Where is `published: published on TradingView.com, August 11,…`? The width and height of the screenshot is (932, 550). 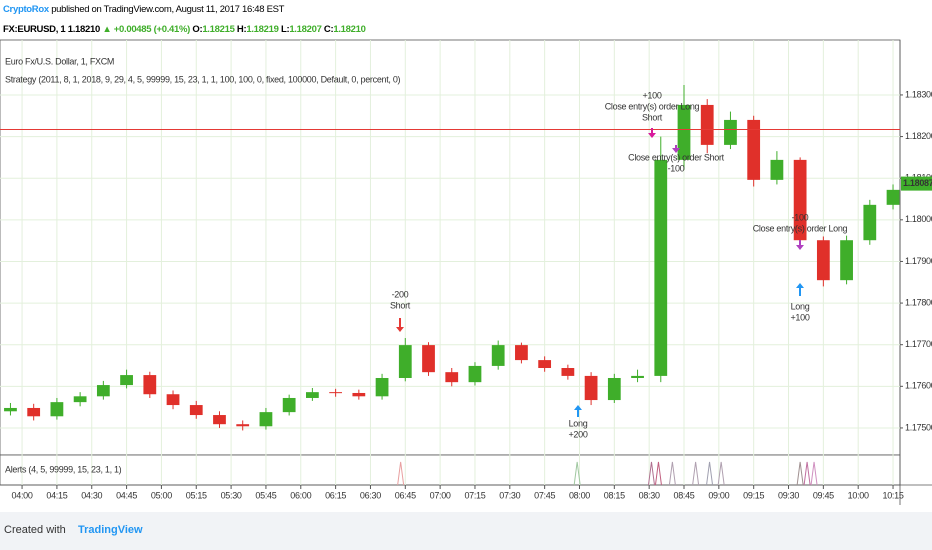
published: published on TradingView.com, August 11,… is located at coordinates (168, 9).